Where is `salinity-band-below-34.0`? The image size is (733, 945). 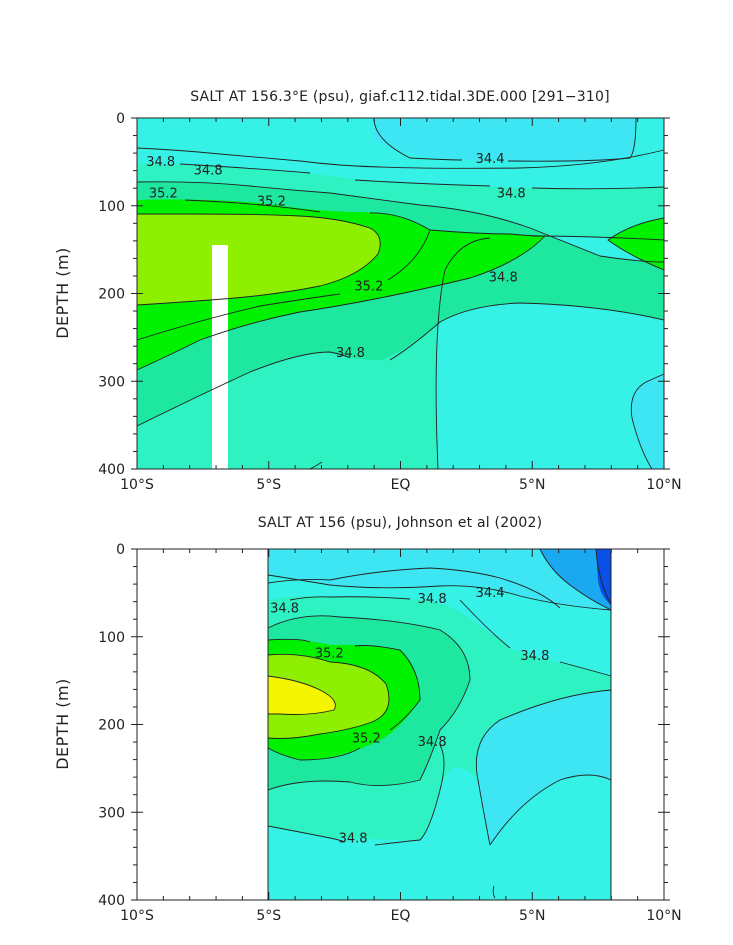
salinity-band-below-34.0 is located at coordinates (603, 577).